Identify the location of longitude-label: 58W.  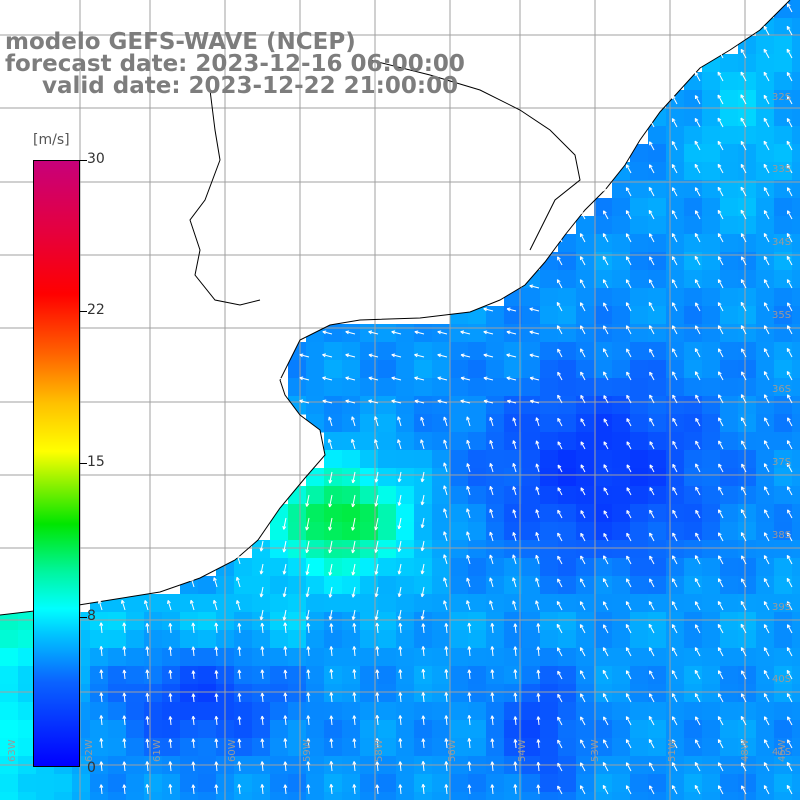
(379, 750).